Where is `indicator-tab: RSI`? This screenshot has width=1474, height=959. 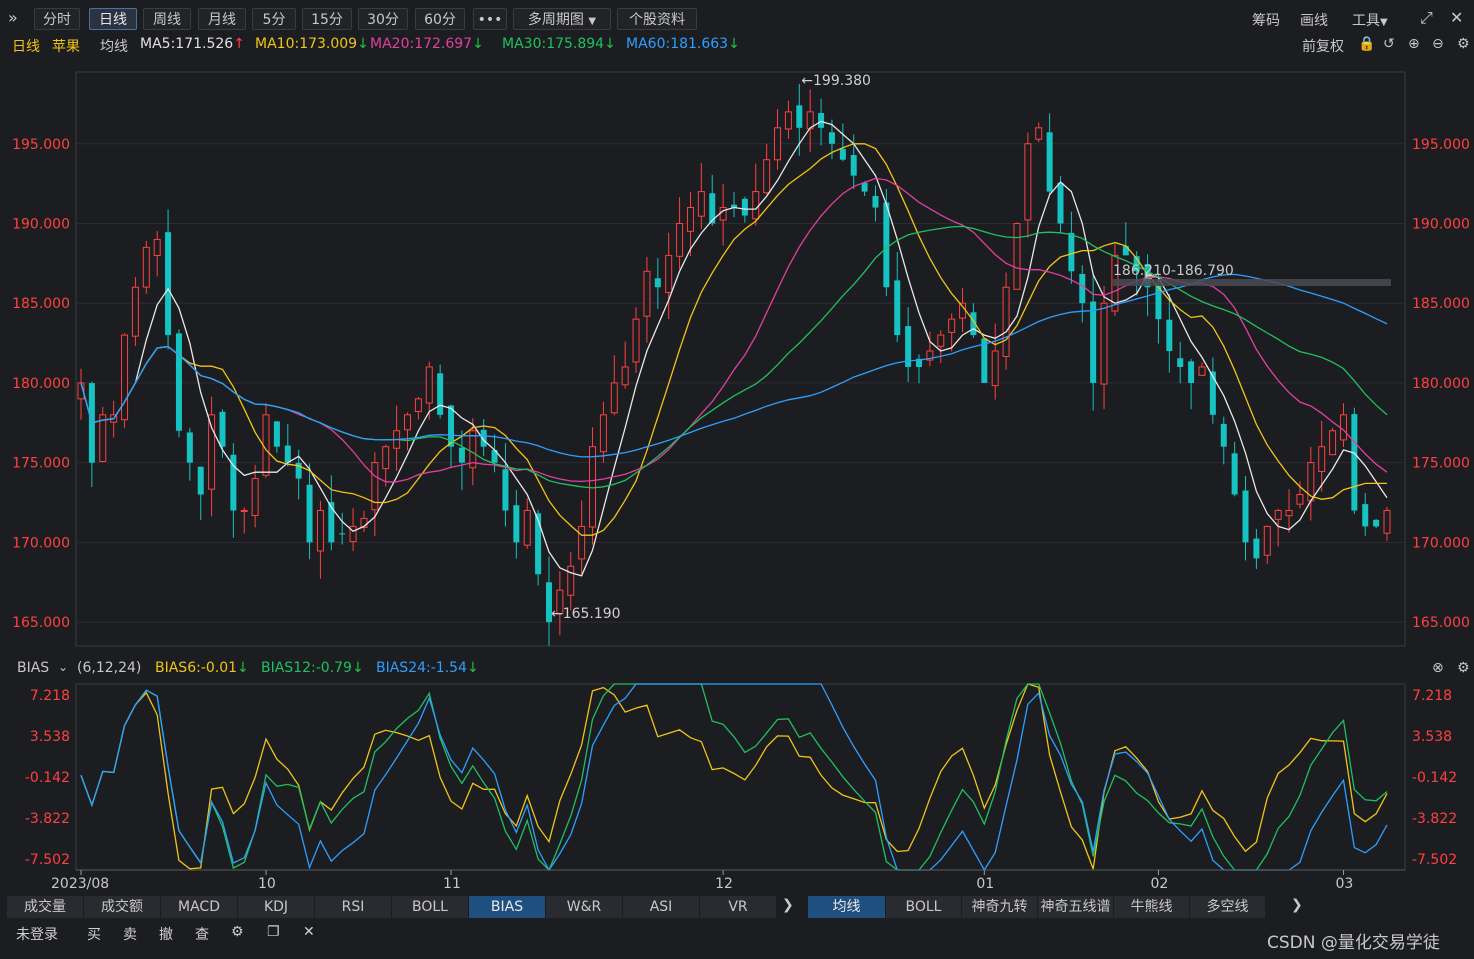
indicator-tab: RSI is located at coordinates (353, 907).